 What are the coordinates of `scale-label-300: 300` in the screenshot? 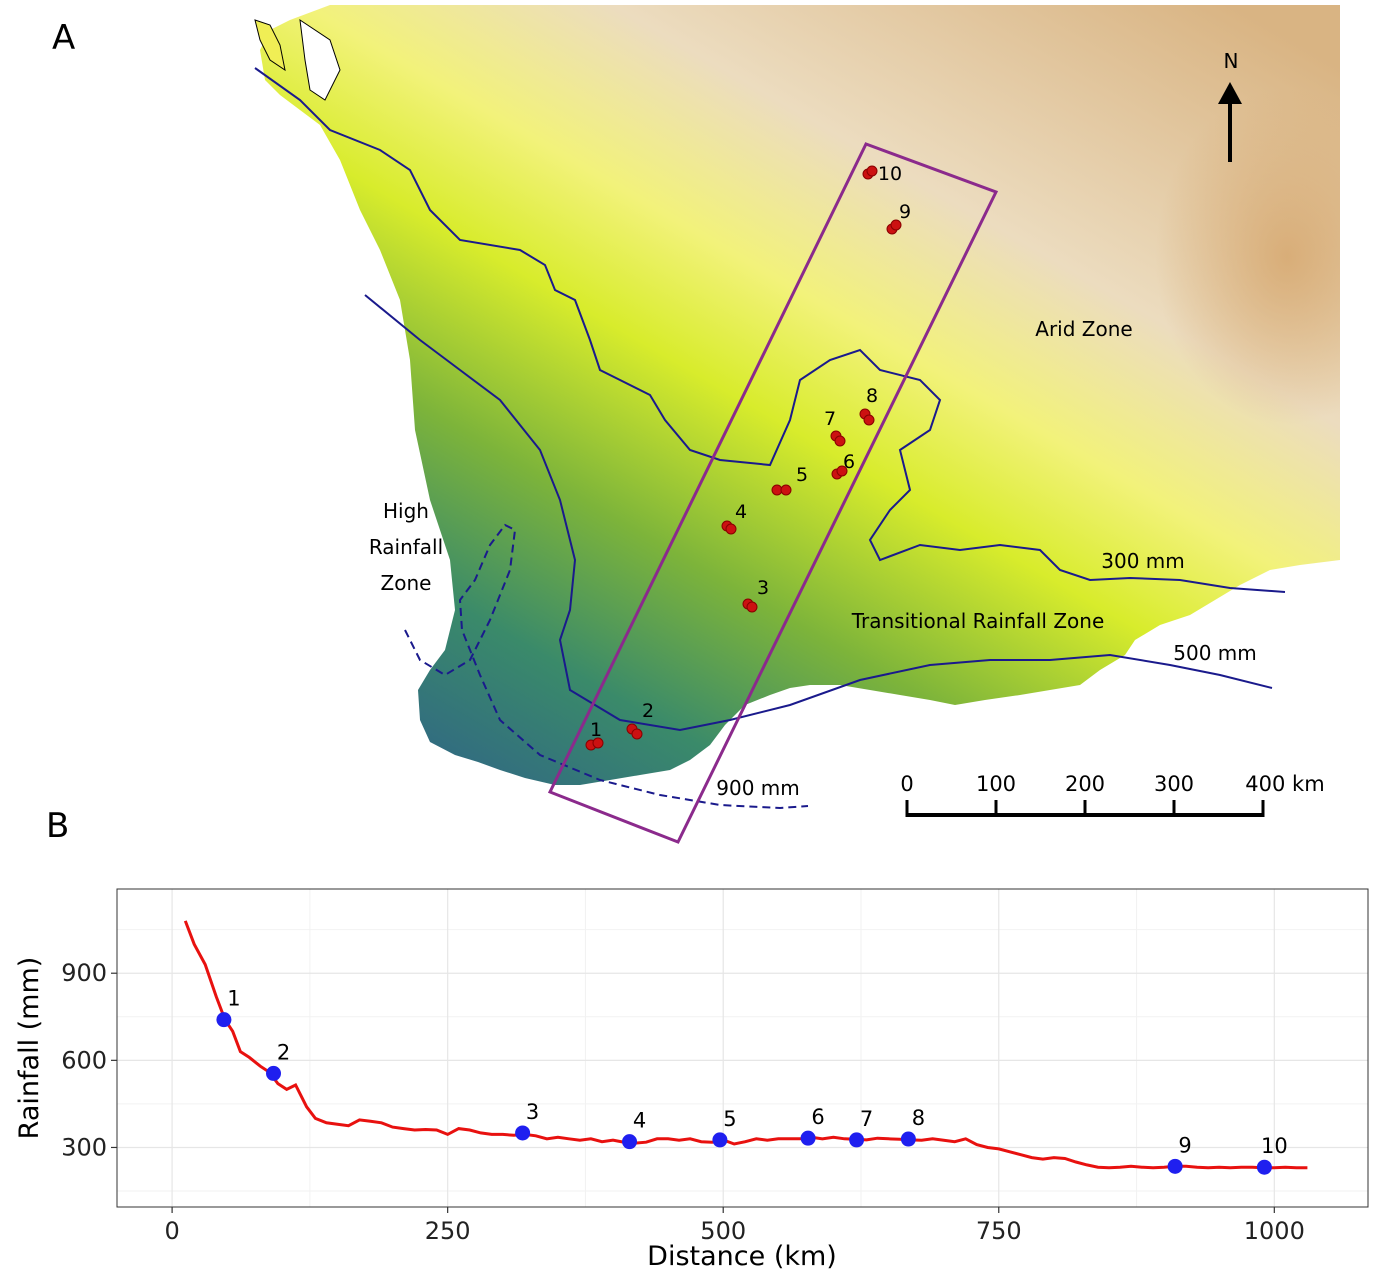 It's located at (1174, 784).